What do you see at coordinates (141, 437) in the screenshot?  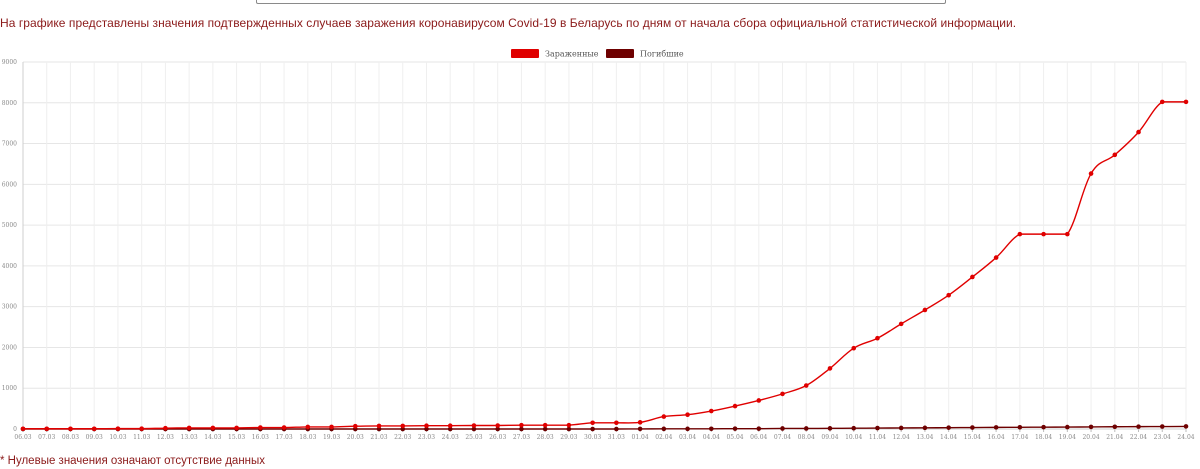 I see `x-tick-label: 11.03` at bounding box center [141, 437].